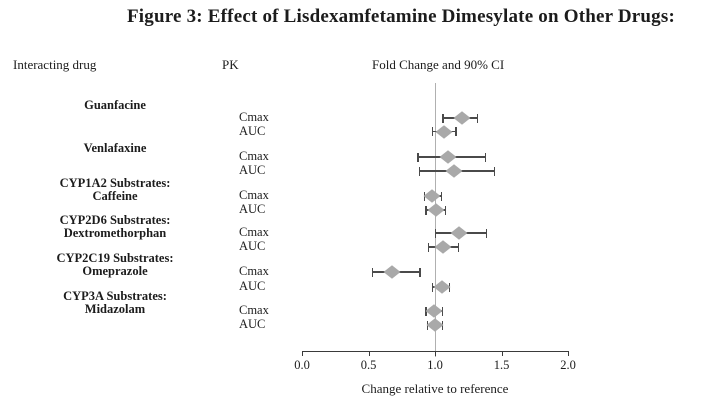  I want to click on reference-line, so click(436, 220).